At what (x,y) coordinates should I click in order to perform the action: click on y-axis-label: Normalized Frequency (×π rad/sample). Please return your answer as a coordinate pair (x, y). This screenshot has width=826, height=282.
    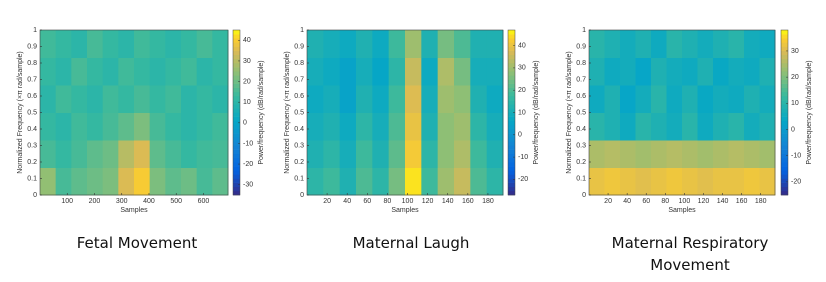
    Looking at the image, I should click on (20, 112).